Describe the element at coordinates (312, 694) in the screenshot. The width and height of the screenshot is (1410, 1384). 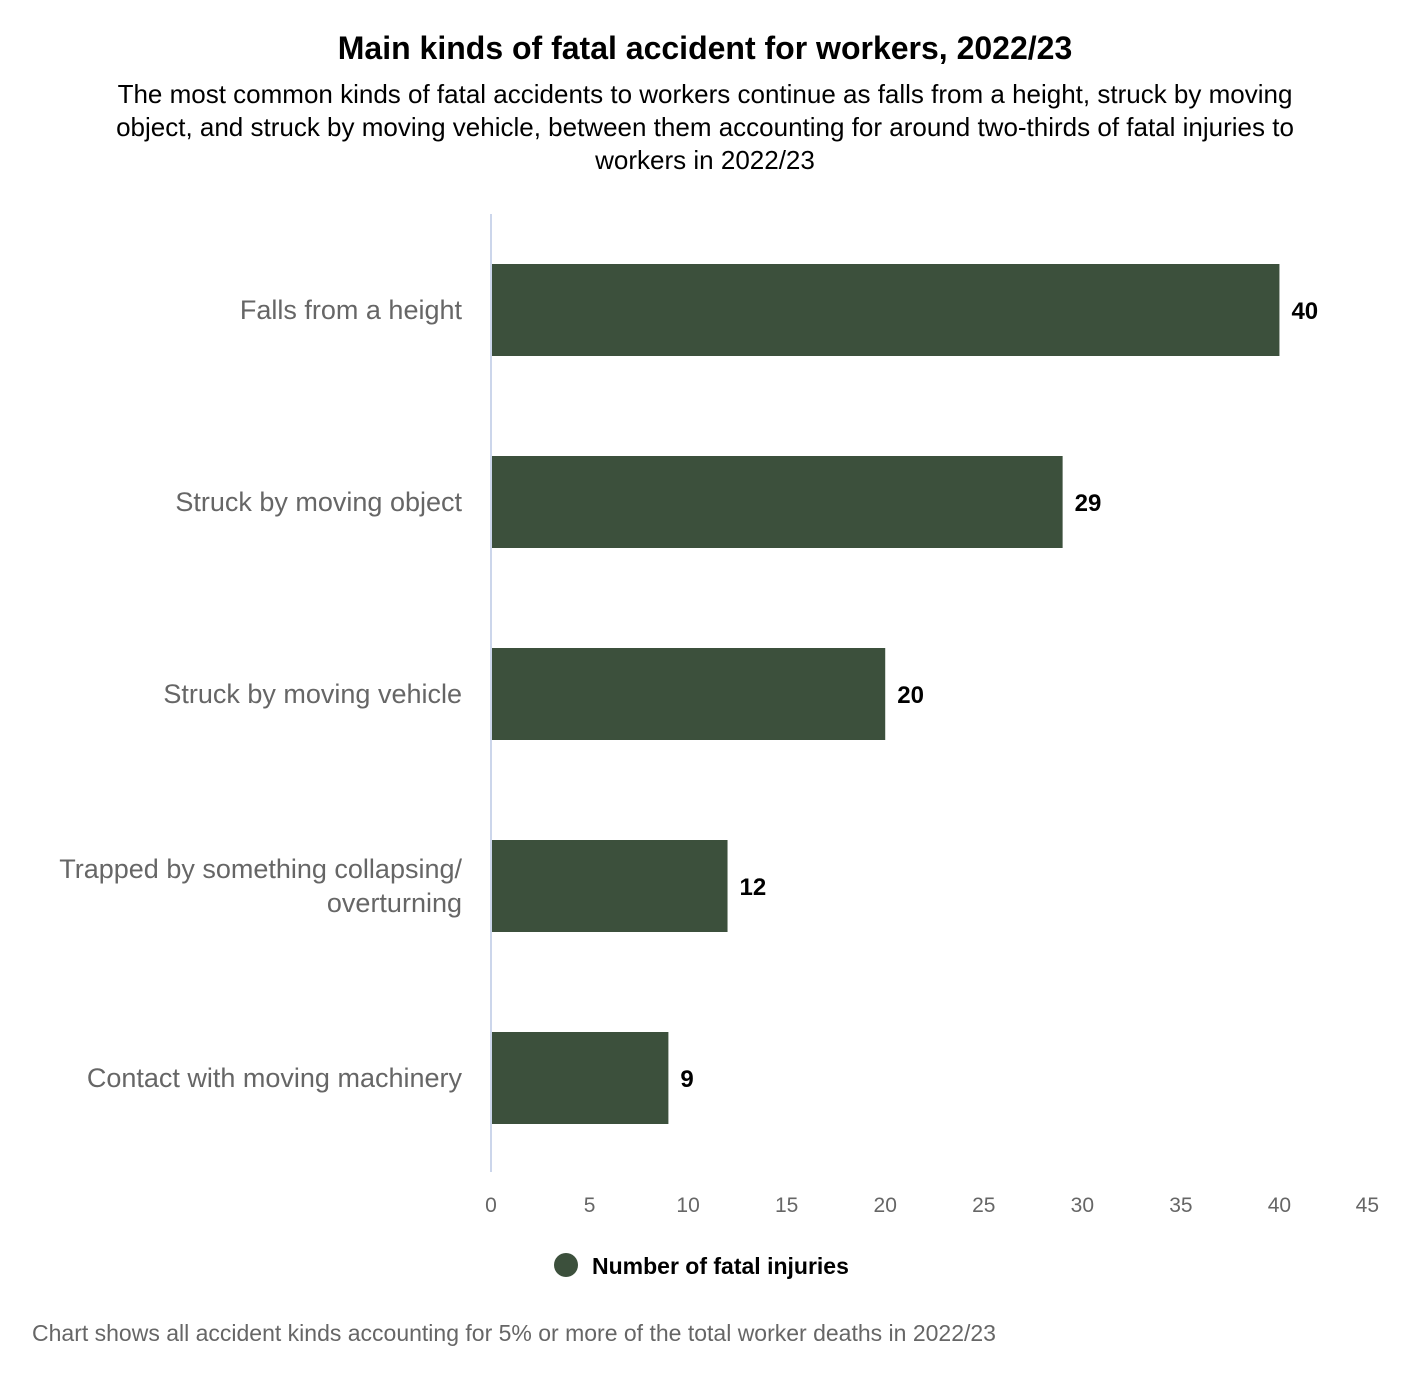
I see `category-label-2: Struck by moving vehicle` at that location.